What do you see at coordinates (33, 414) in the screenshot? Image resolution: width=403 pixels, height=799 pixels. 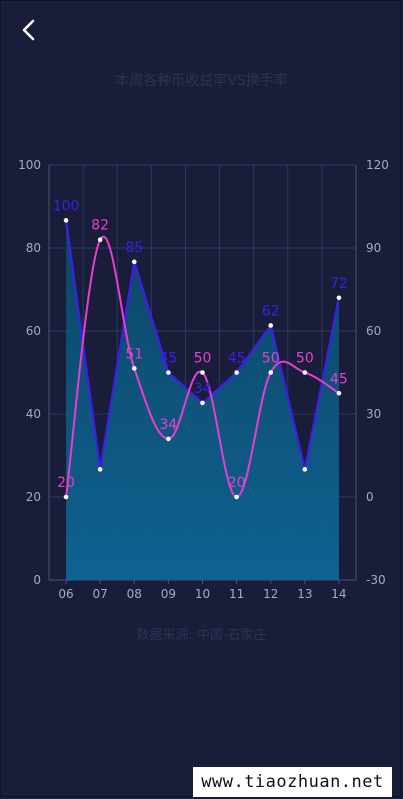 I see `y-left-tick-label: 40` at bounding box center [33, 414].